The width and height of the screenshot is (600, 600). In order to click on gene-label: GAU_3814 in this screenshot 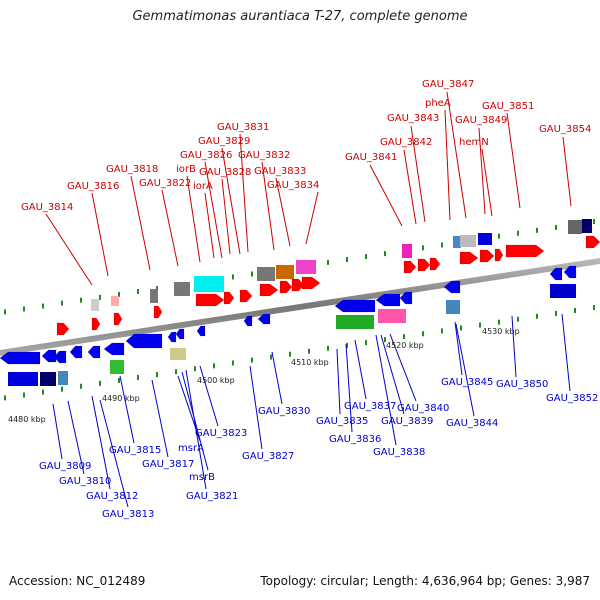, I will do `click(47, 207)`.